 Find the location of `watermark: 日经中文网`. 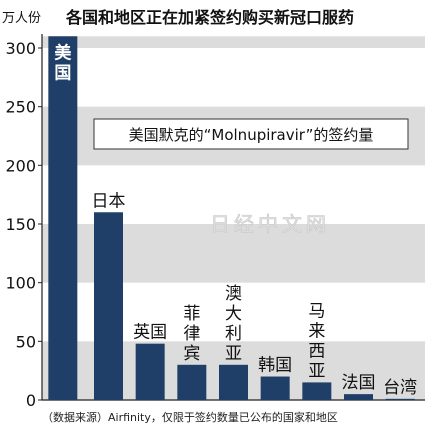

watermark: 日经中文网 is located at coordinates (270, 224).